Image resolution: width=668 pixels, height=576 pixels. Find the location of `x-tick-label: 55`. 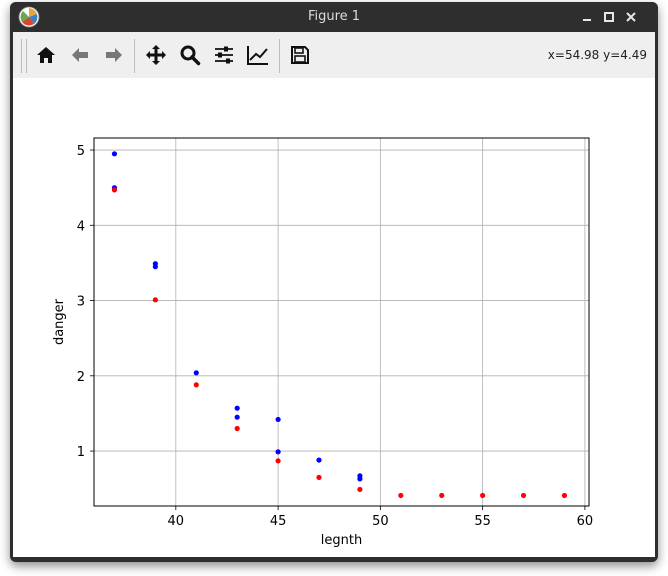

x-tick-label: 55 is located at coordinates (482, 521).